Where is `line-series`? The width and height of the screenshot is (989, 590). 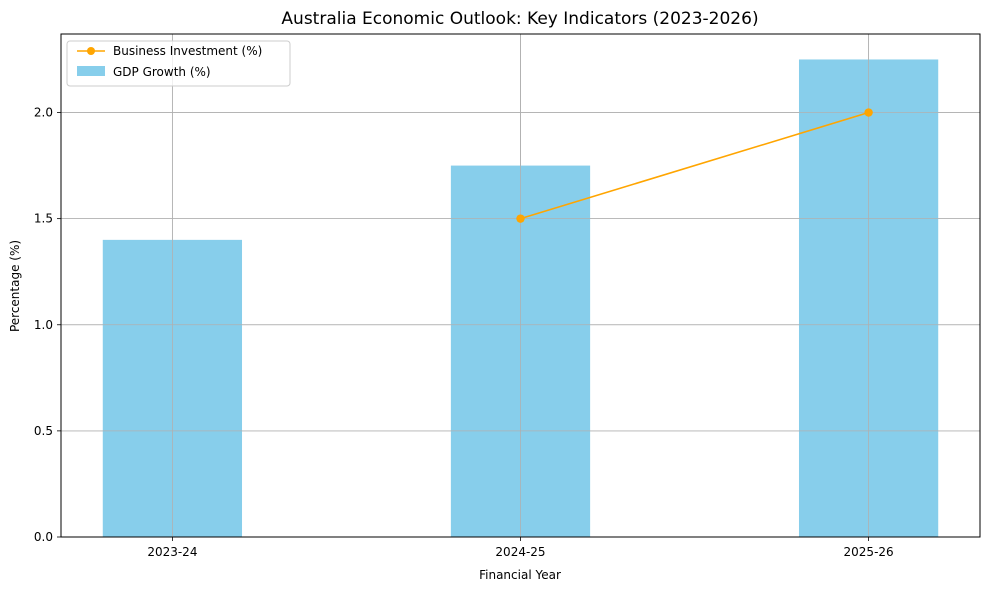
line-series is located at coordinates (694, 165).